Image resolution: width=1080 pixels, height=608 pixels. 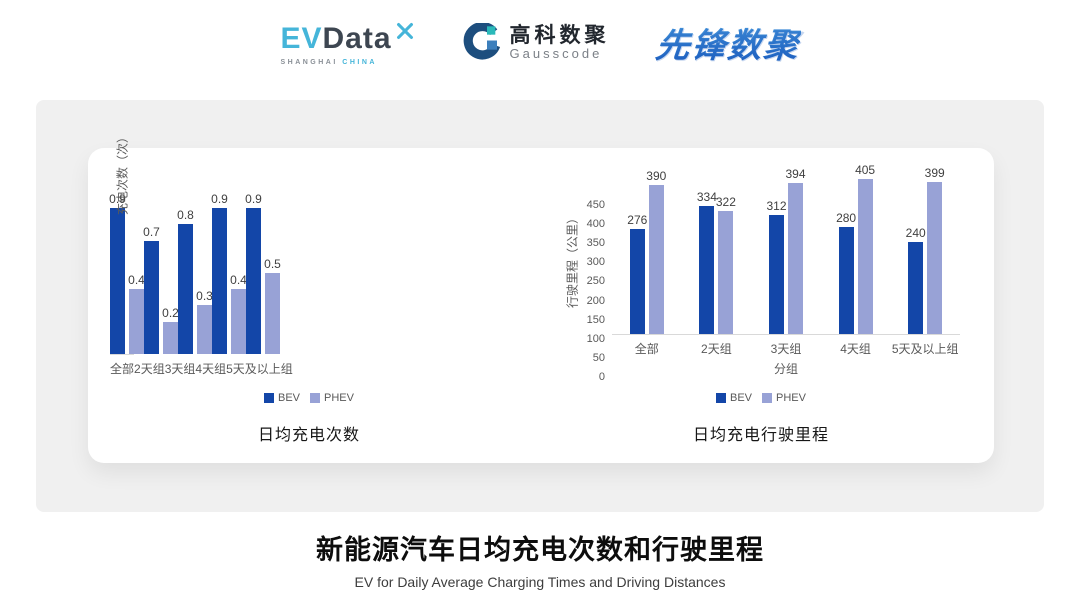 I want to click on category-label: 2天组, so click(x=716, y=349).